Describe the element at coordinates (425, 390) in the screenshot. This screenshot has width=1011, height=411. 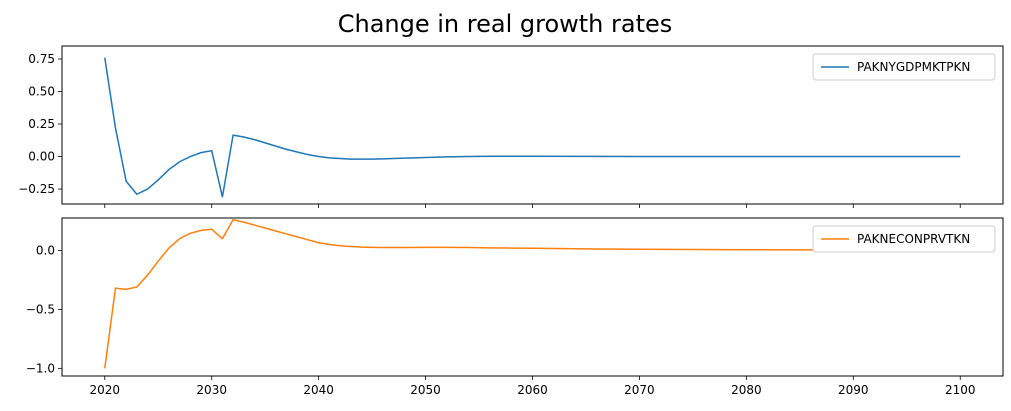
I see `x-tick-label: 2050` at that location.